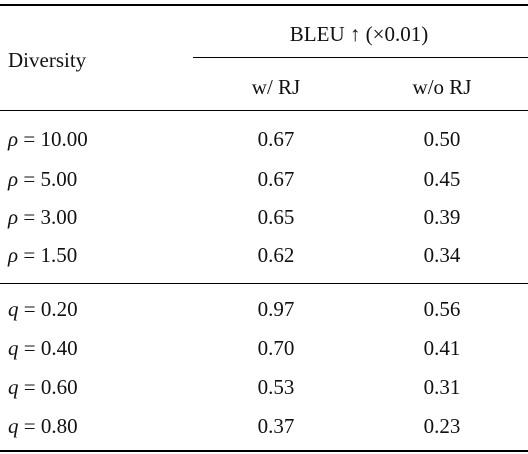 The height and width of the screenshot is (454, 528). Describe the element at coordinates (442, 179) in the screenshot. I see `cell-without-rj: 0.45` at that location.